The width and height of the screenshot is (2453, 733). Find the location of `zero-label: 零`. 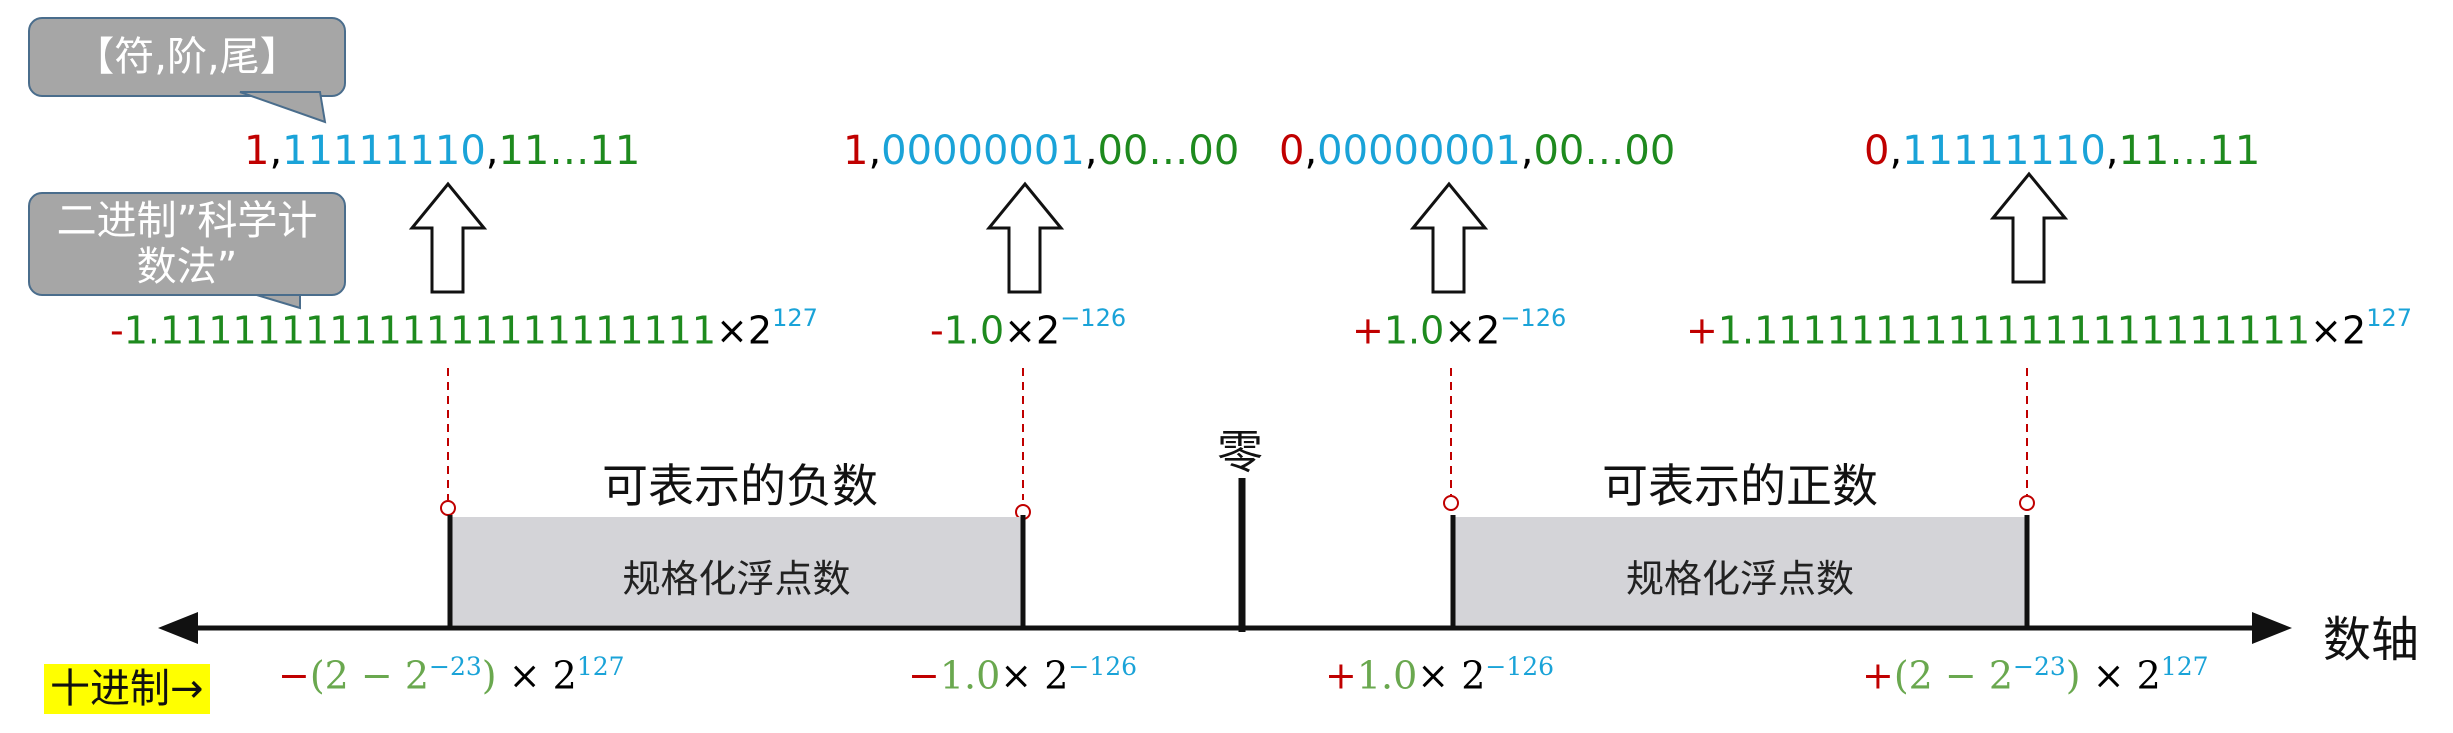

zero-label: 零 is located at coordinates (1240, 452).